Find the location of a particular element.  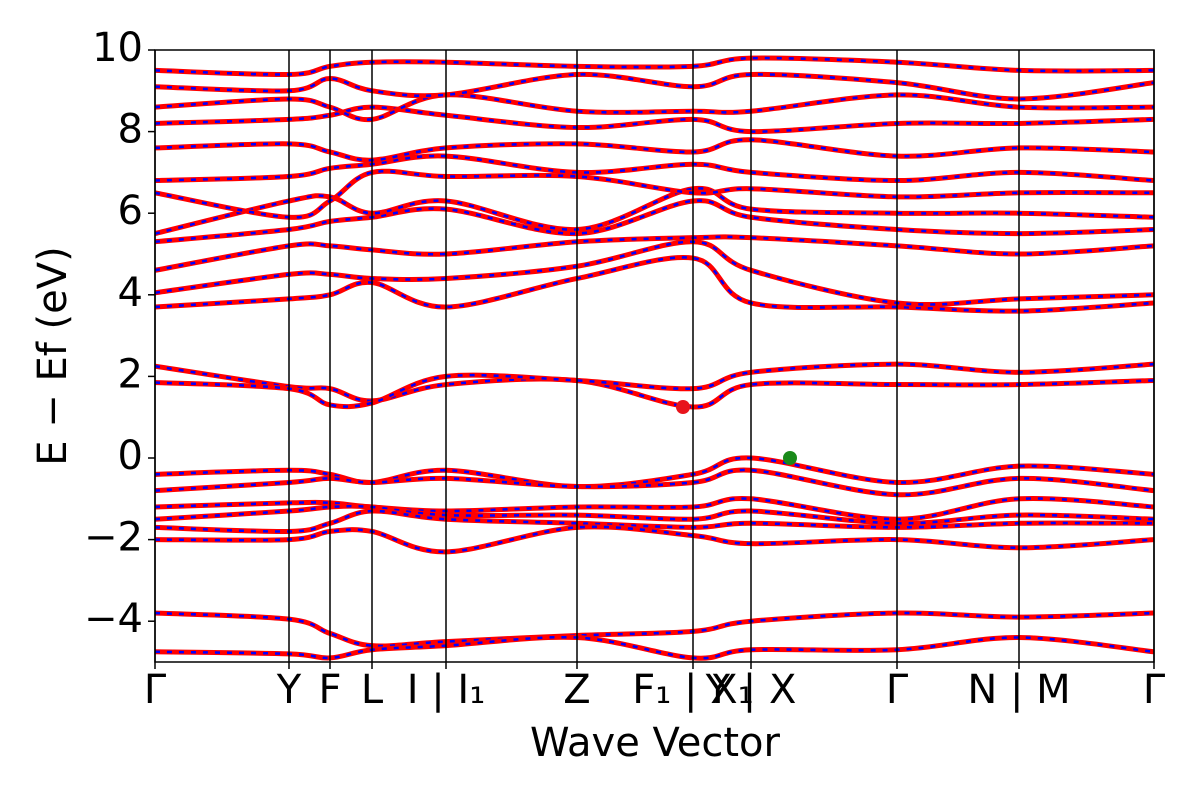

x-tick-label: Y is located at coordinates (289, 690).